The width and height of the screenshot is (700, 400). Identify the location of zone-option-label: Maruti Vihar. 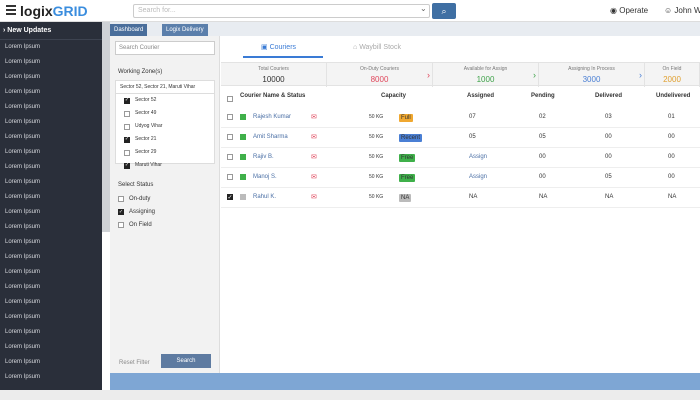
(148, 165).